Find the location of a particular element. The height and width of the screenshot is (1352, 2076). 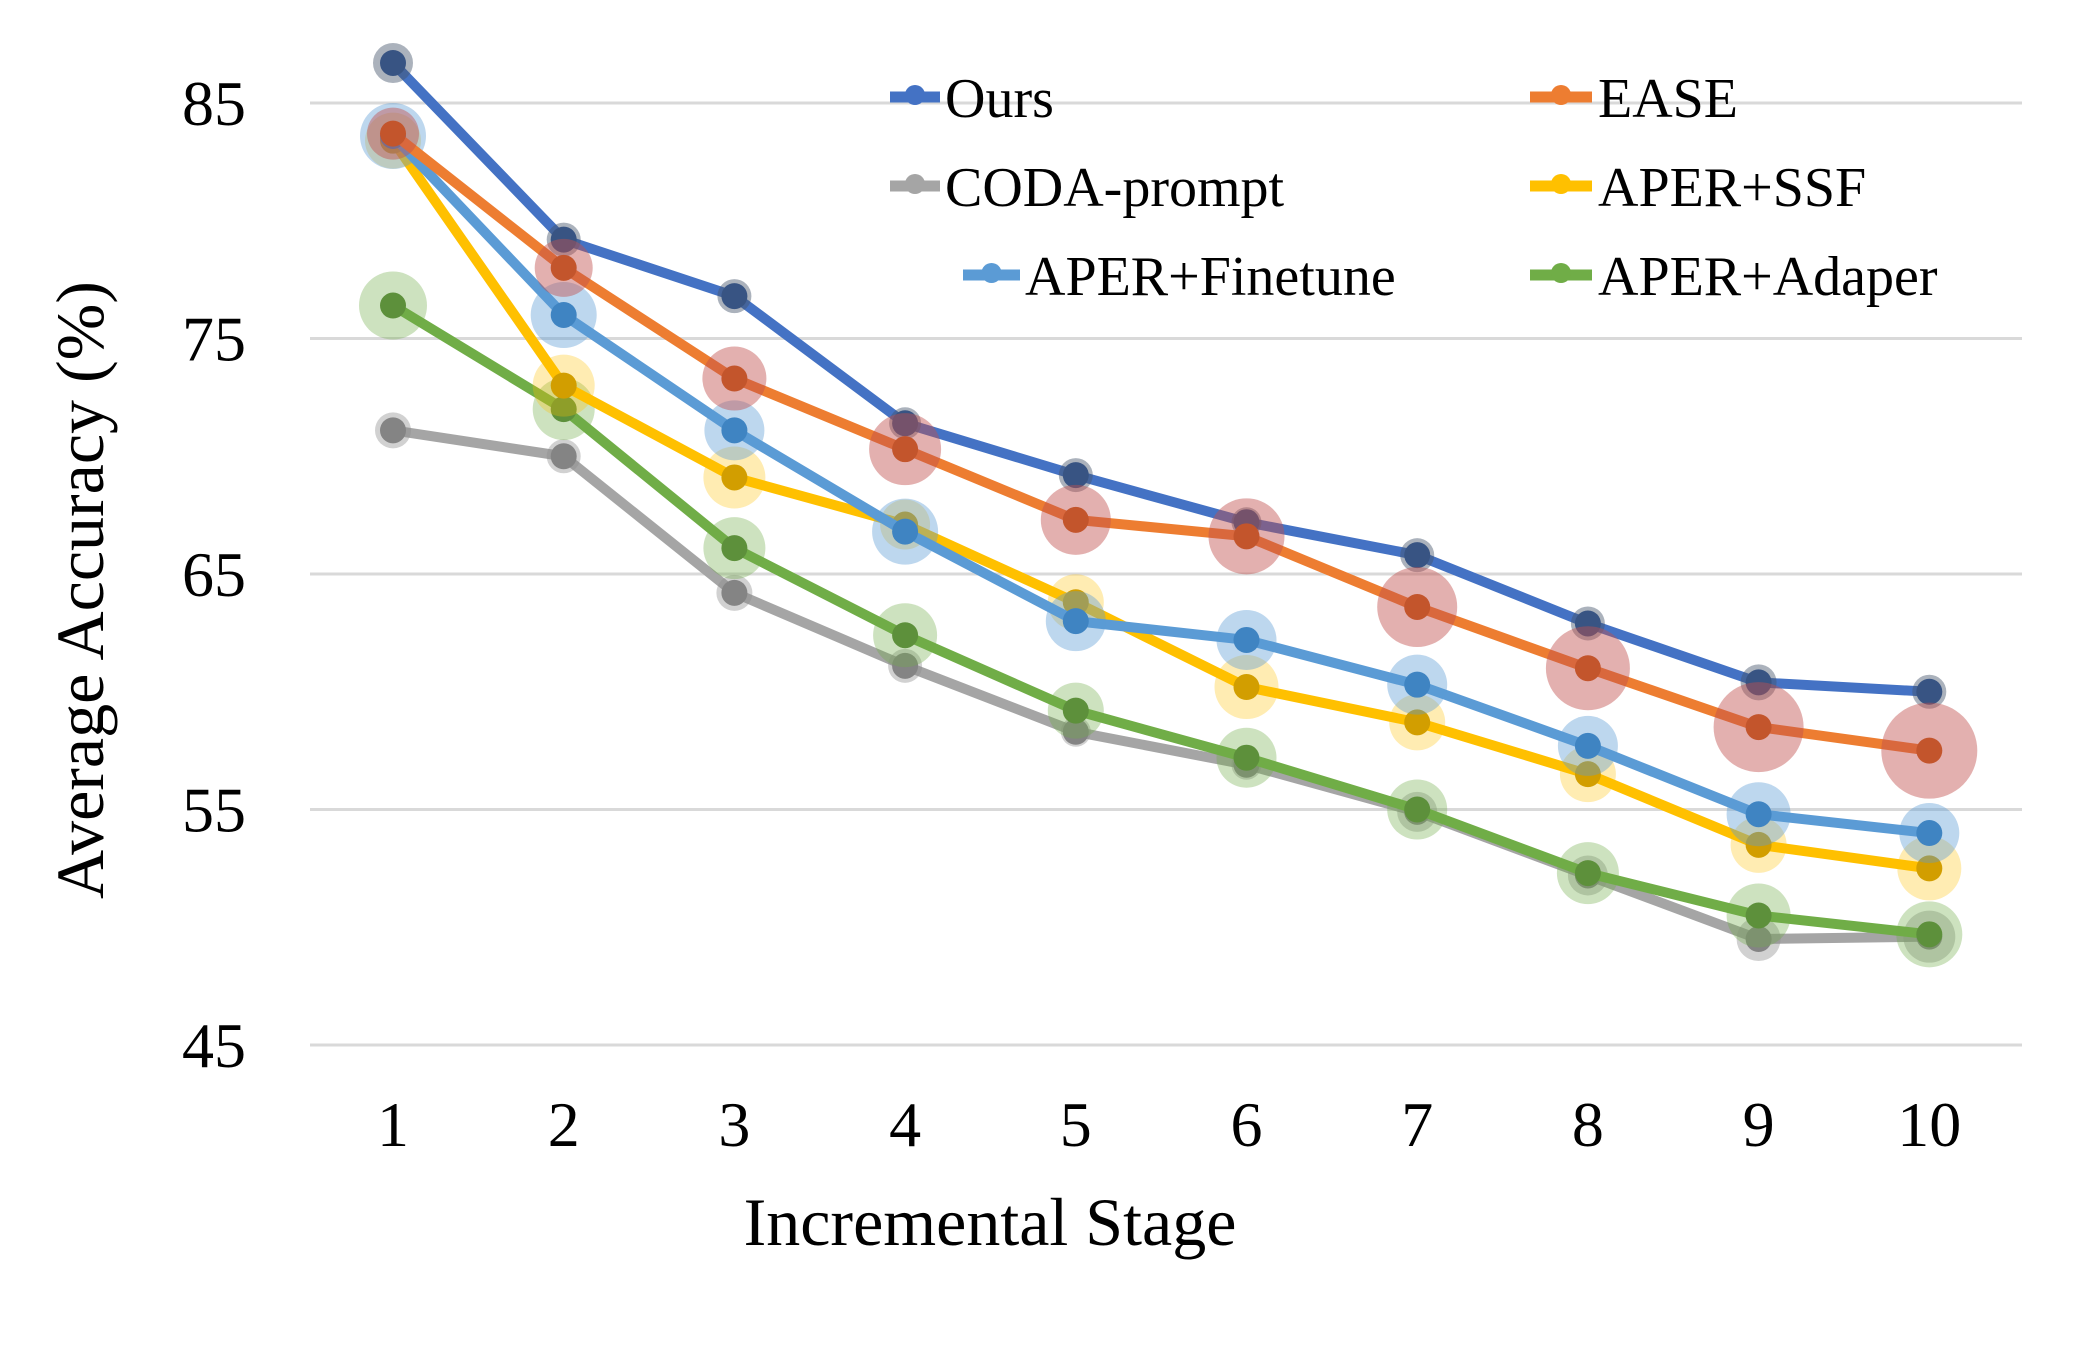

data-point-APER+Adaper-stage-7 is located at coordinates (1417, 809).